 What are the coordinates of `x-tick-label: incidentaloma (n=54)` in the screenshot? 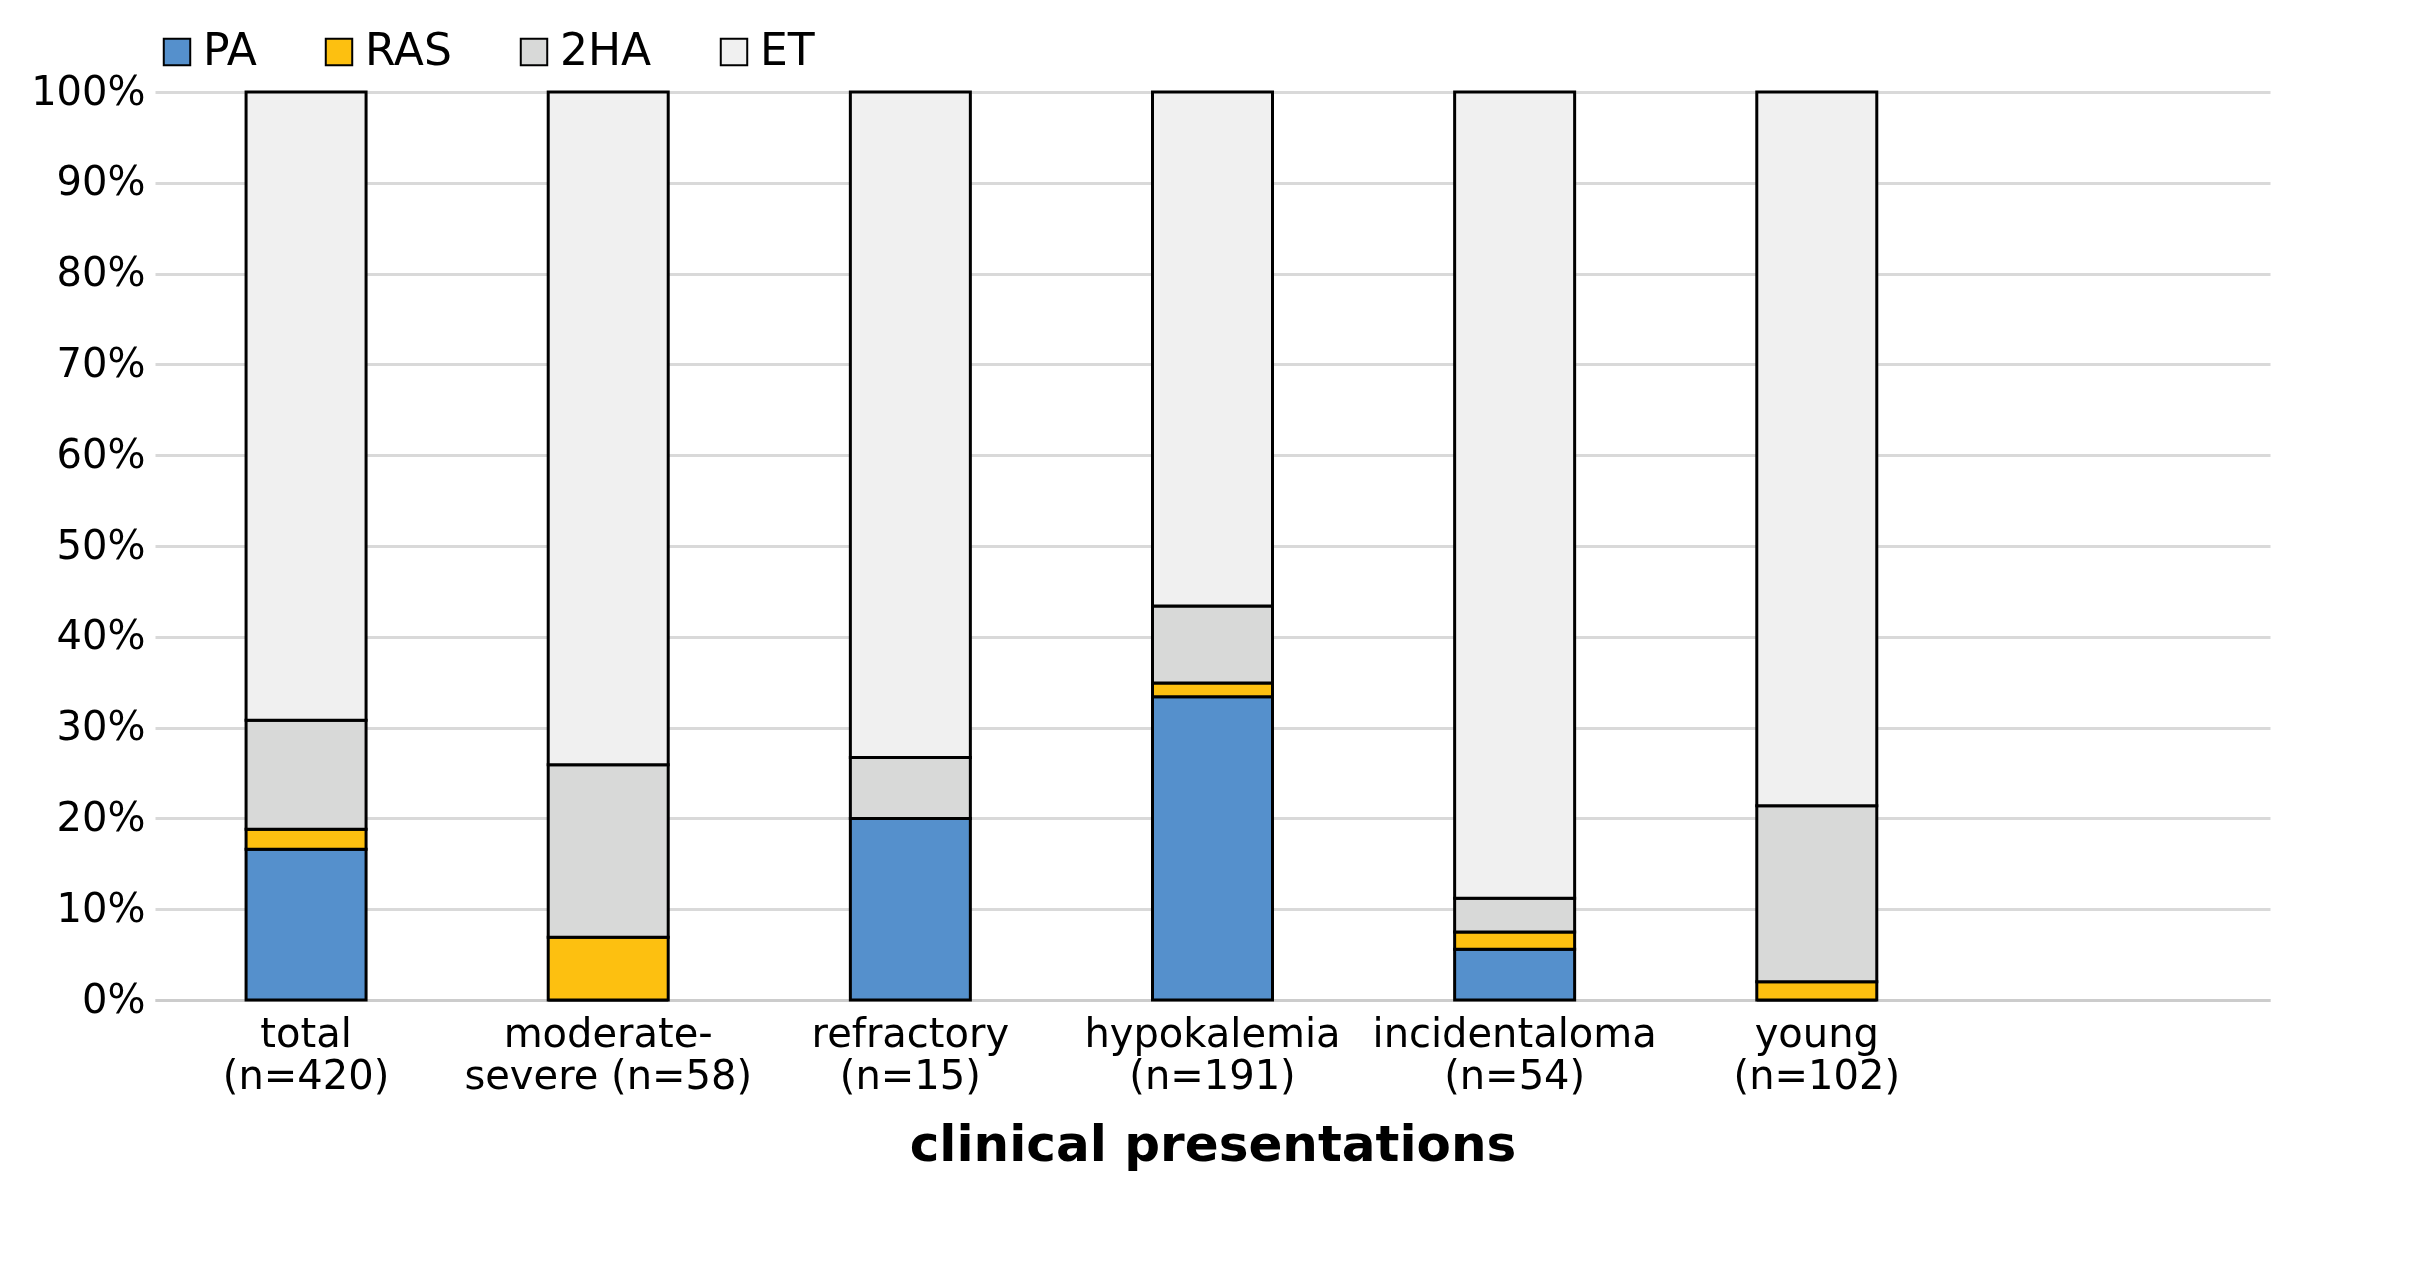 It's located at (1514, 1053).